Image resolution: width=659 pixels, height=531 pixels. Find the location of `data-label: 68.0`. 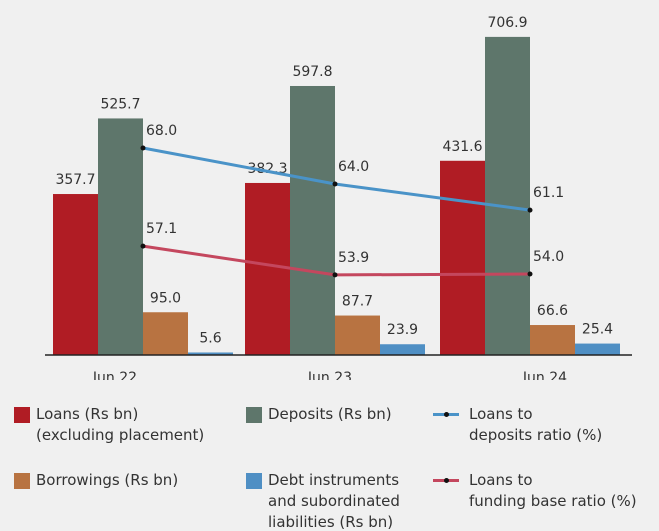

data-label: 68.0 is located at coordinates (161, 131).